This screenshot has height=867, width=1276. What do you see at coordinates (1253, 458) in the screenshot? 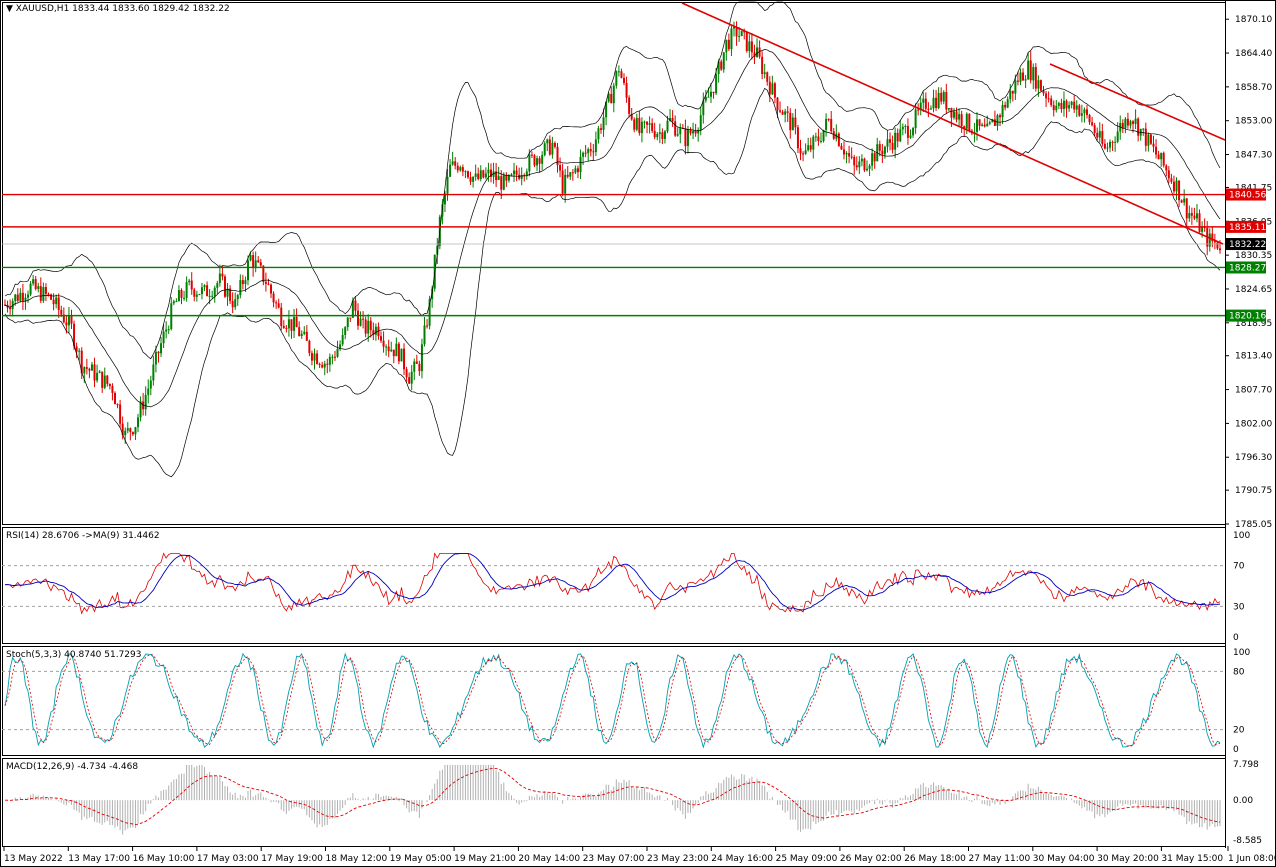
I see `price-tick-label: 1796.30` at bounding box center [1253, 458].